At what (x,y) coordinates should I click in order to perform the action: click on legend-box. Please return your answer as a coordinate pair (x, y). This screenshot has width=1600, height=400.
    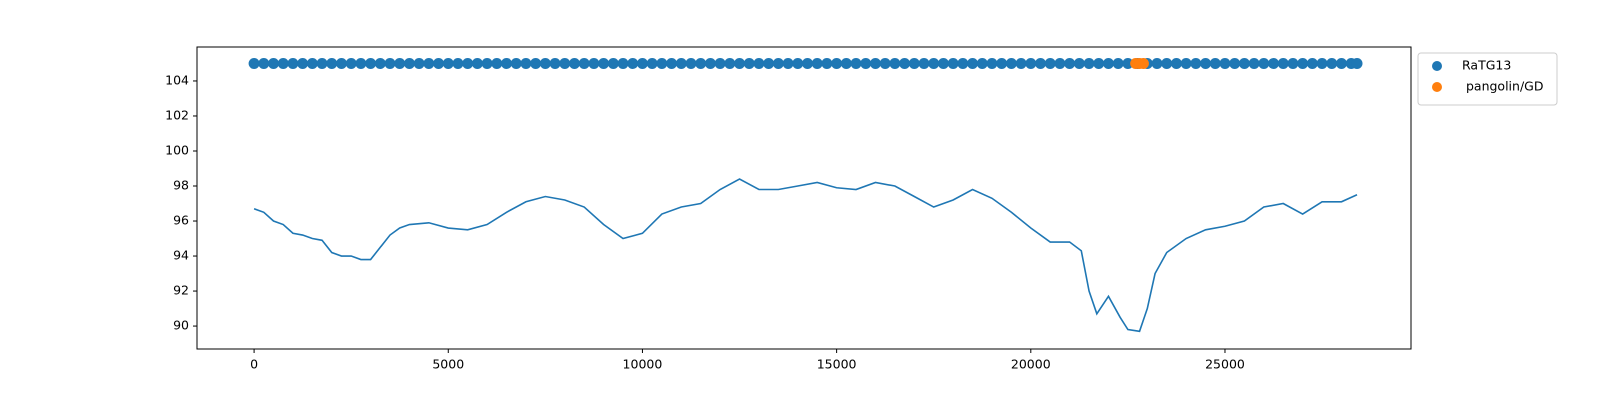
    Looking at the image, I should click on (1487, 79).